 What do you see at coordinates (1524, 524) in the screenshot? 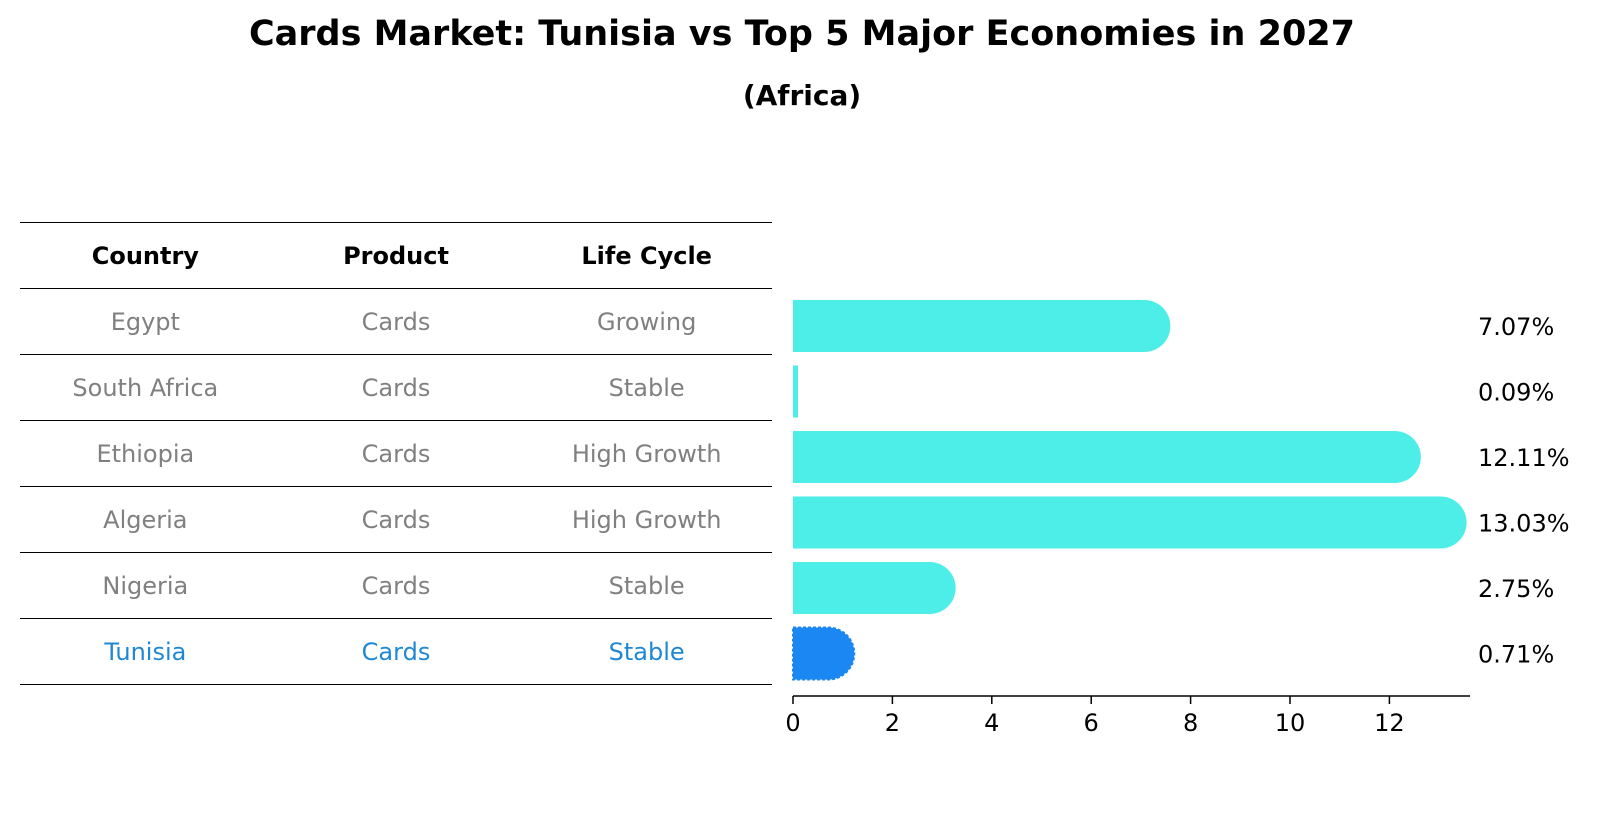
I see `bar-value-label: 13.03%` at bounding box center [1524, 524].